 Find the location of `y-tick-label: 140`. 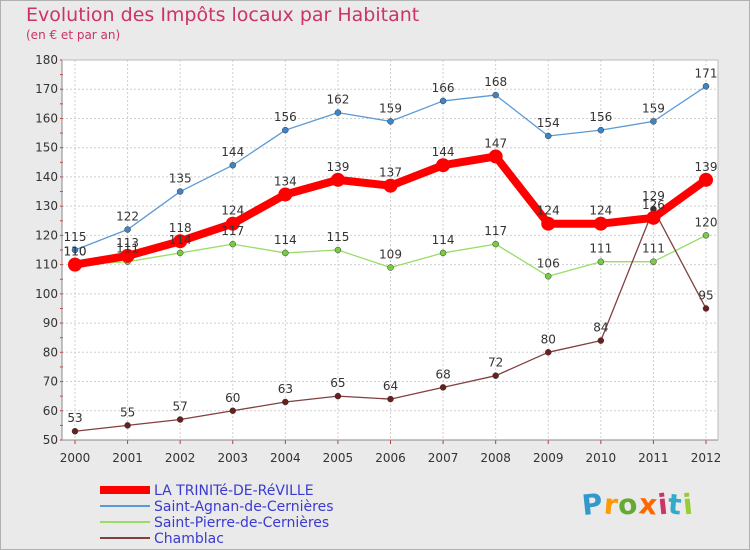

y-tick-label: 140 is located at coordinates (46, 177).